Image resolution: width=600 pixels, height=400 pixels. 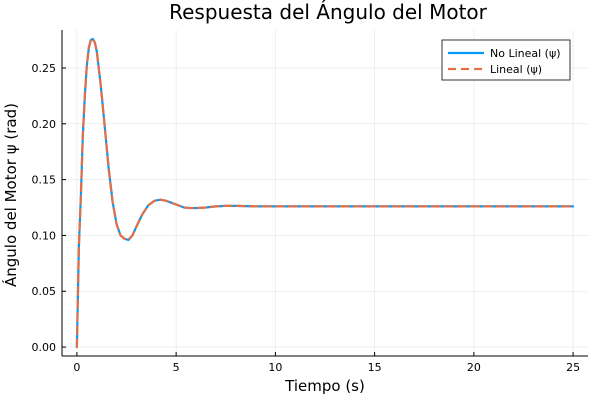 I want to click on x-tick-label-0: 0, so click(x=76, y=367).